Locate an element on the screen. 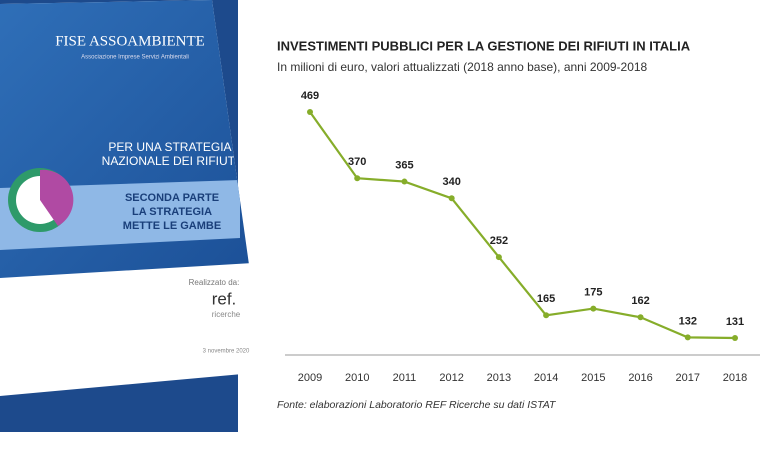 Image resolution: width=768 pixels, height=463 pixels. cover-title: PER UNA STRATEGIA is located at coordinates (169, 147).